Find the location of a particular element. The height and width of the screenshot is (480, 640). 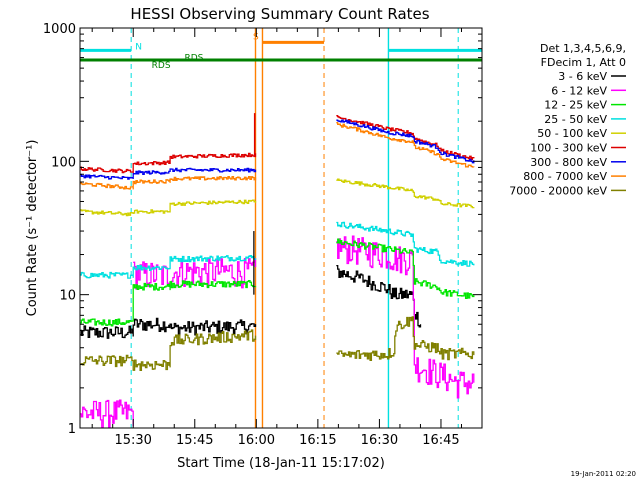

legend-header-1: FDecim 1, Att 0 is located at coordinates (583, 62).